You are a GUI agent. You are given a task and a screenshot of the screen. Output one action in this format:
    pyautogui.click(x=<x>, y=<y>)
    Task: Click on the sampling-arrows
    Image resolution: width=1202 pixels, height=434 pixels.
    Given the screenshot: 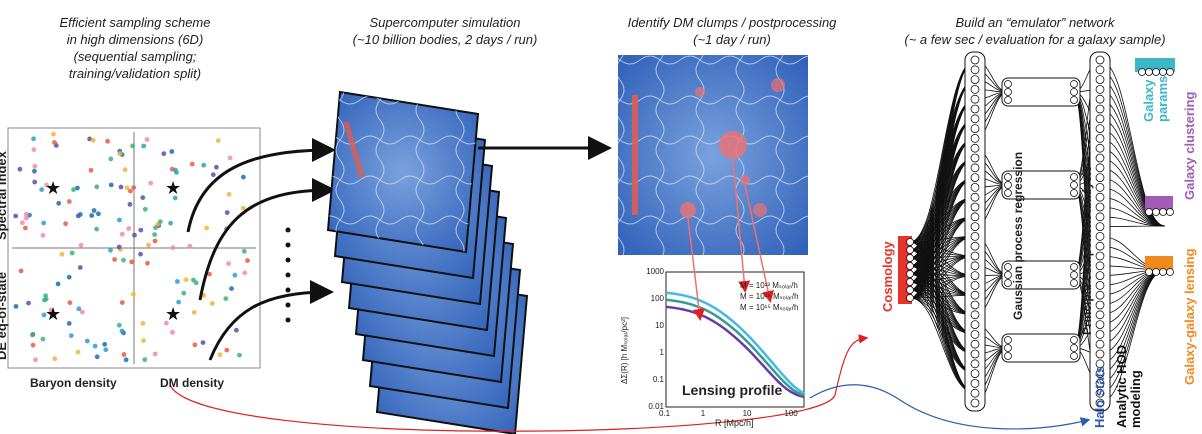 What is the action you would take?
    pyautogui.click(x=261, y=249)
    